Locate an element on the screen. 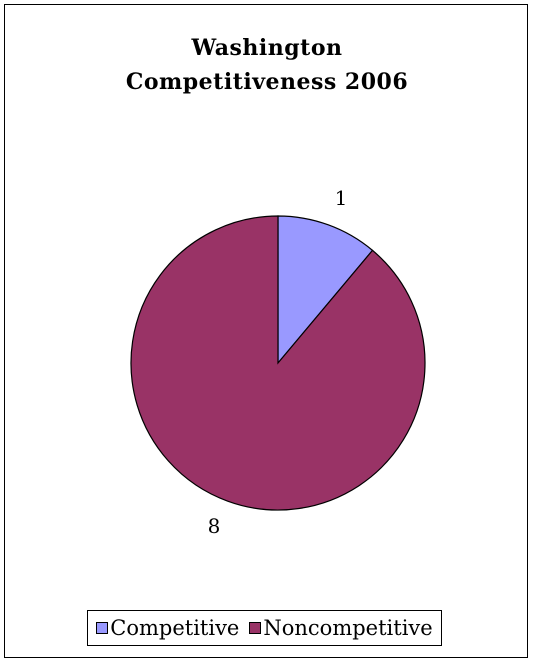  chart-title: Washington Competitiveness 2006 is located at coordinates (267, 65).